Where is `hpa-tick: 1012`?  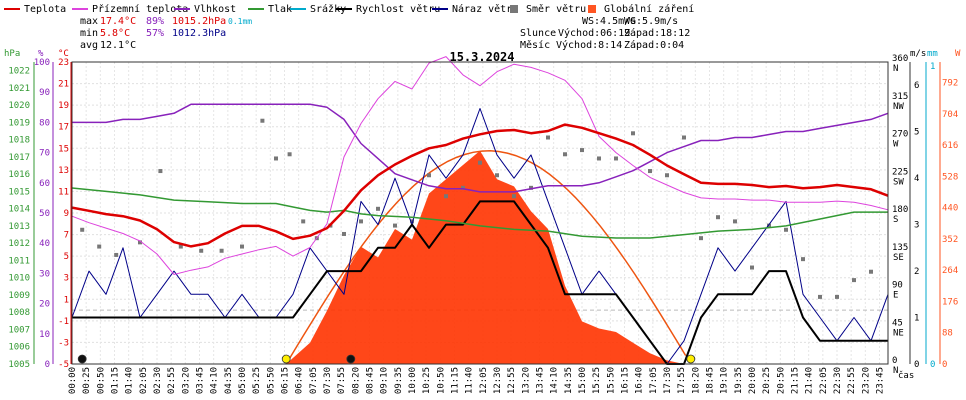 hpa-tick: 1012 is located at coordinates (19, 244).